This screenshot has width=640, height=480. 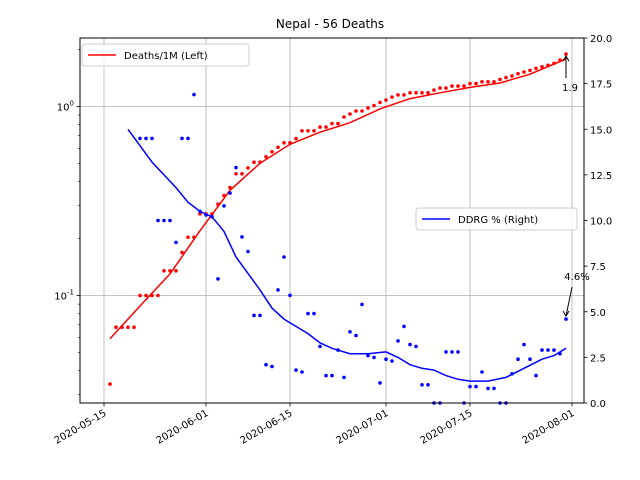 I want to click on y-right-tick-label: 17.5, so click(x=601, y=85).